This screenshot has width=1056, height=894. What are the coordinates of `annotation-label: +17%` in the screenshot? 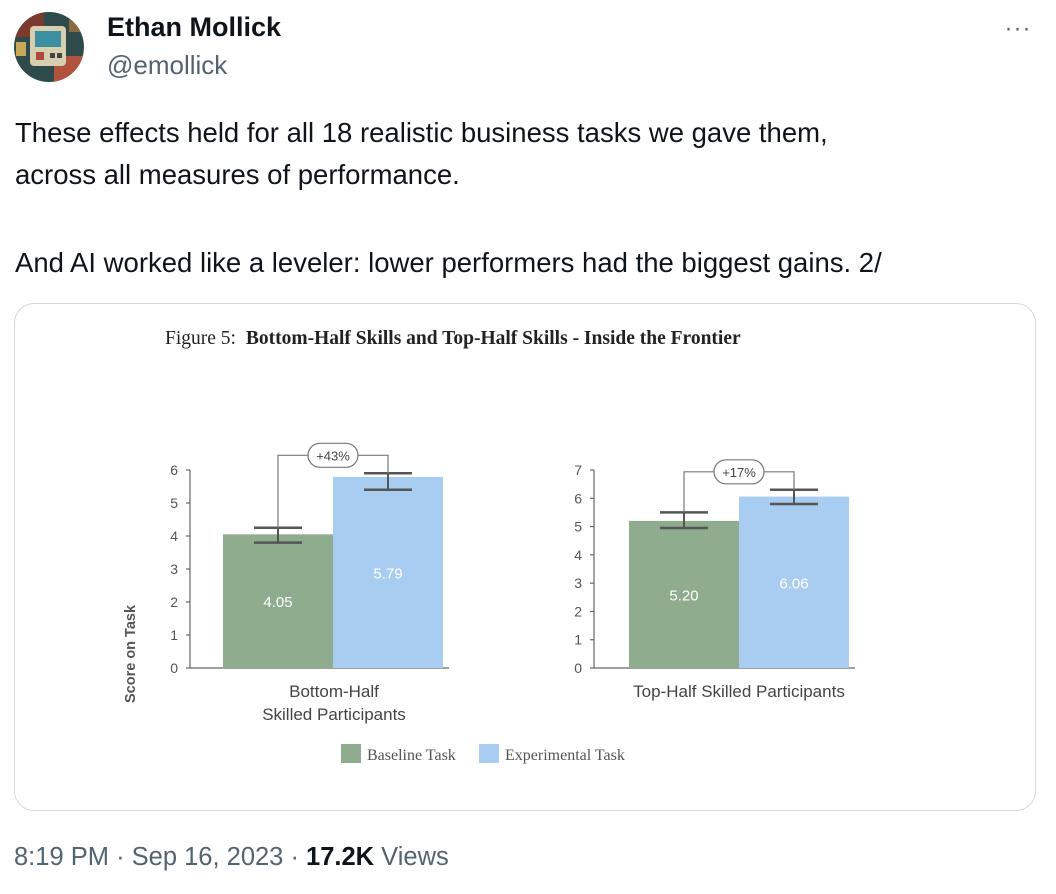 It's located at (739, 472).